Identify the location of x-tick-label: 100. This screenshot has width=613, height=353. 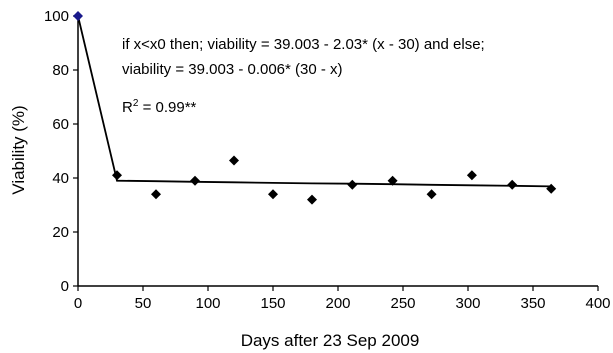
(207, 303).